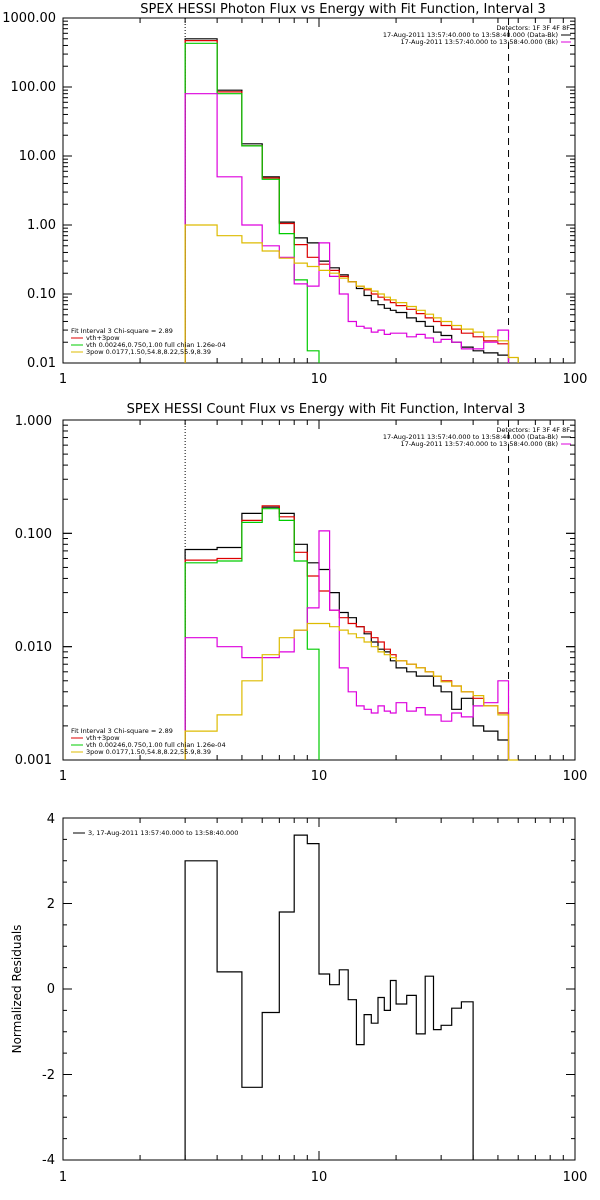  I want to click on y-tick-label: 4, so click(51, 819).